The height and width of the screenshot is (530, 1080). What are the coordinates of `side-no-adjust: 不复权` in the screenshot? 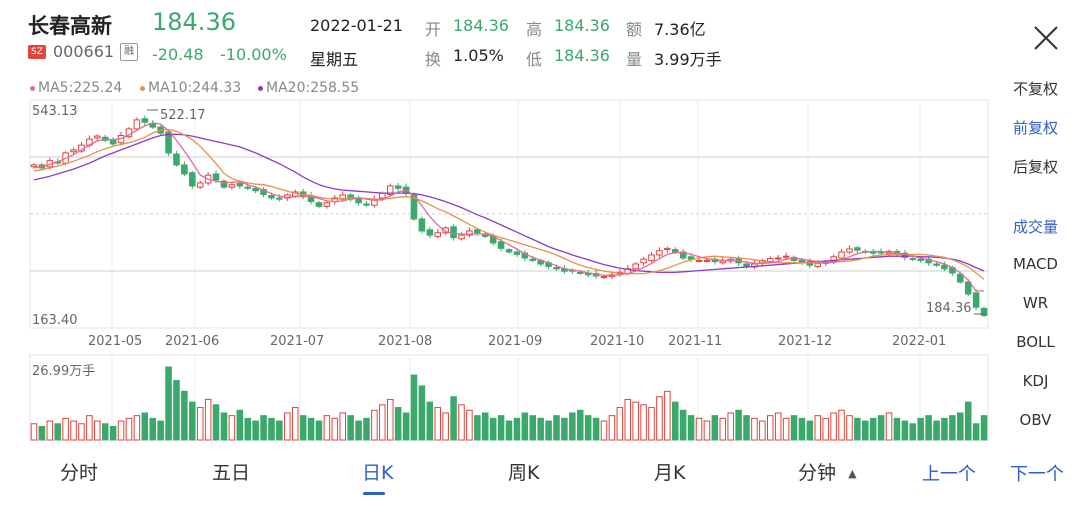 It's located at (1035, 89).